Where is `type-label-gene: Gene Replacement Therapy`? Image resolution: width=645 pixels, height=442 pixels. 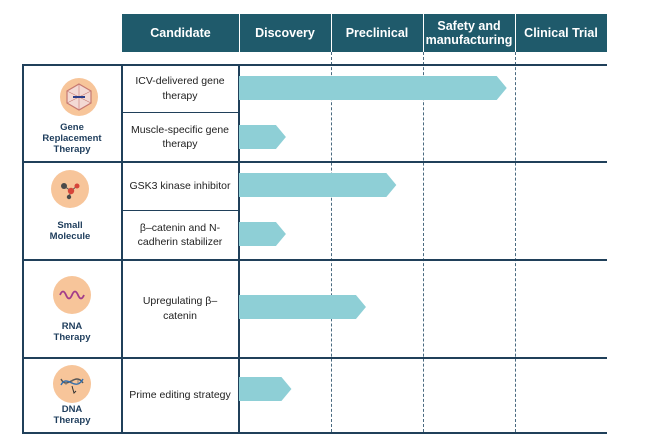
type-label-gene: Gene Replacement Therapy is located at coordinates (72, 138).